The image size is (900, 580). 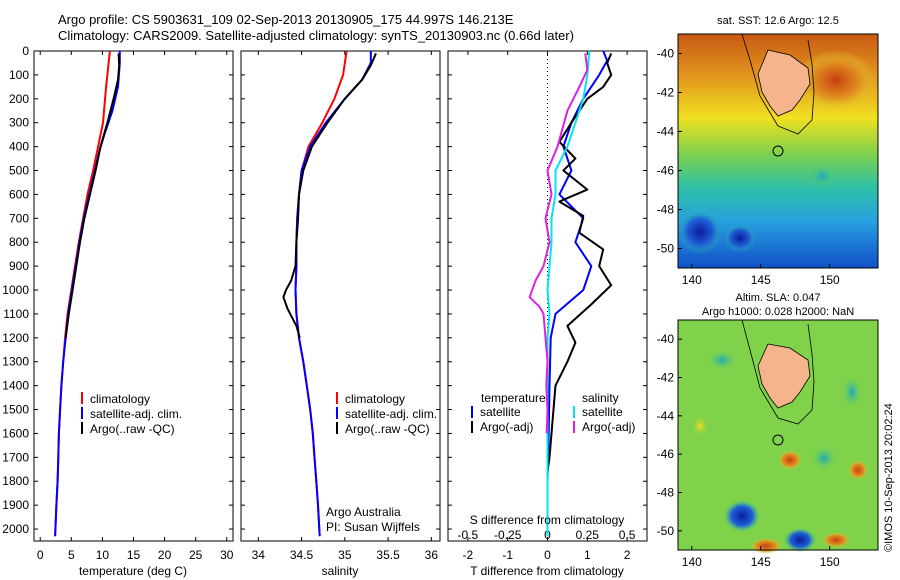 I want to click on y-tick-label: 1300, so click(x=15, y=362).